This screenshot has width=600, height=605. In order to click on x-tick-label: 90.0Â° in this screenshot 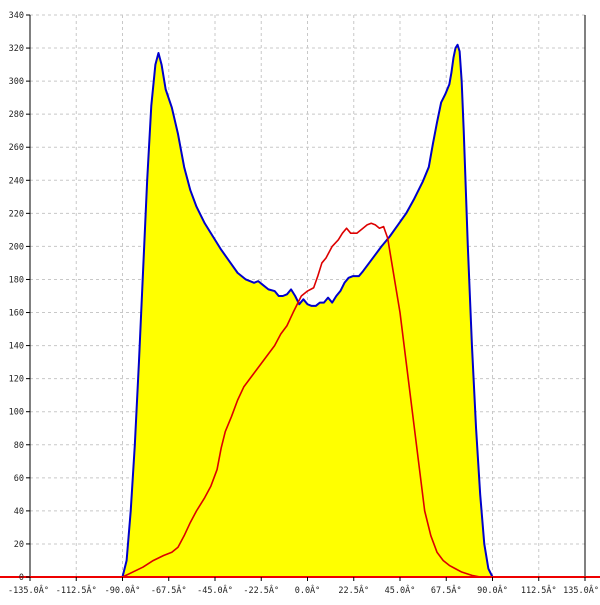, I will do `click(492, 590)`.